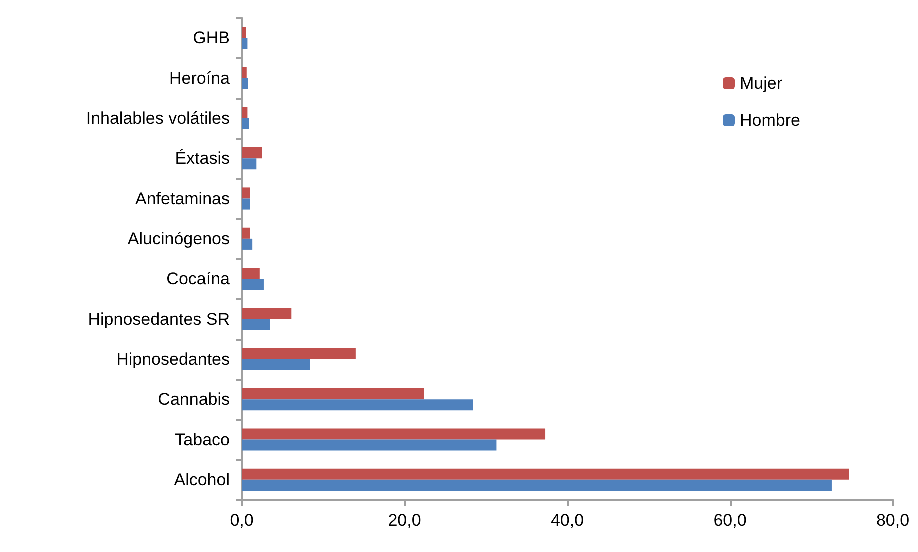 Image resolution: width=918 pixels, height=552 pixels. What do you see at coordinates (200, 78) in the screenshot?
I see `y-tick-label: Heroína` at bounding box center [200, 78].